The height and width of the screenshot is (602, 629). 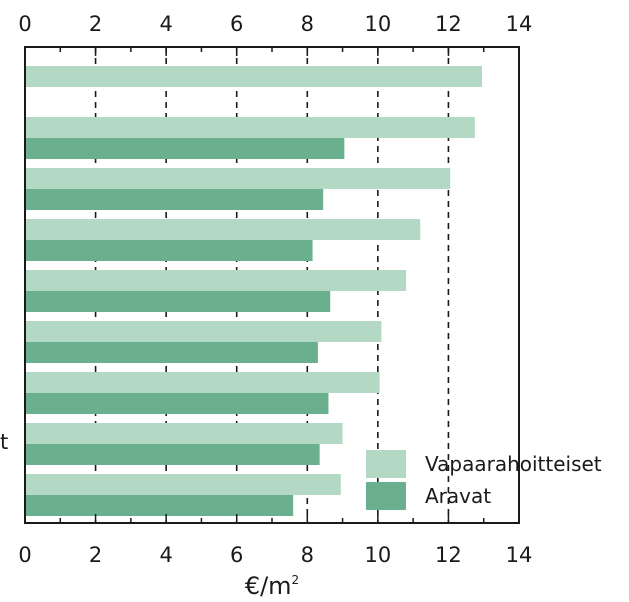 What do you see at coordinates (386, 496) in the screenshot?
I see `legend-swatch-aravat` at bounding box center [386, 496].